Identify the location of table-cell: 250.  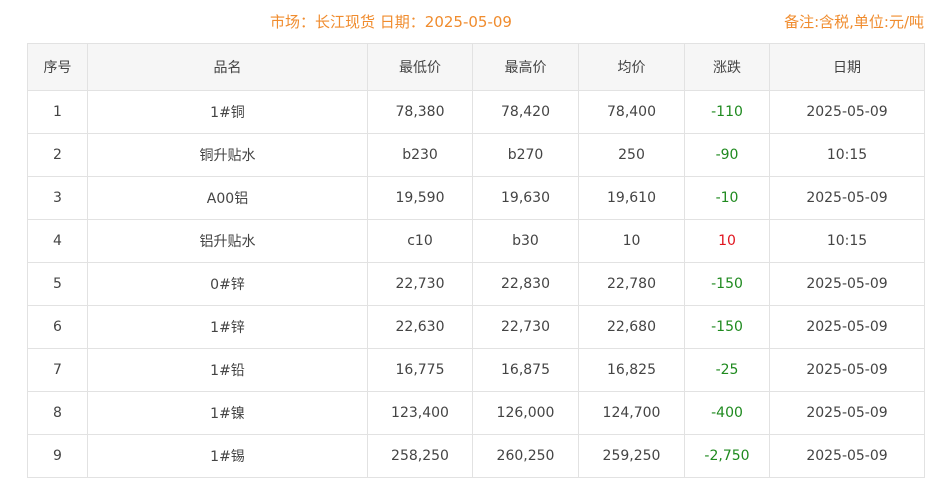
(631, 155).